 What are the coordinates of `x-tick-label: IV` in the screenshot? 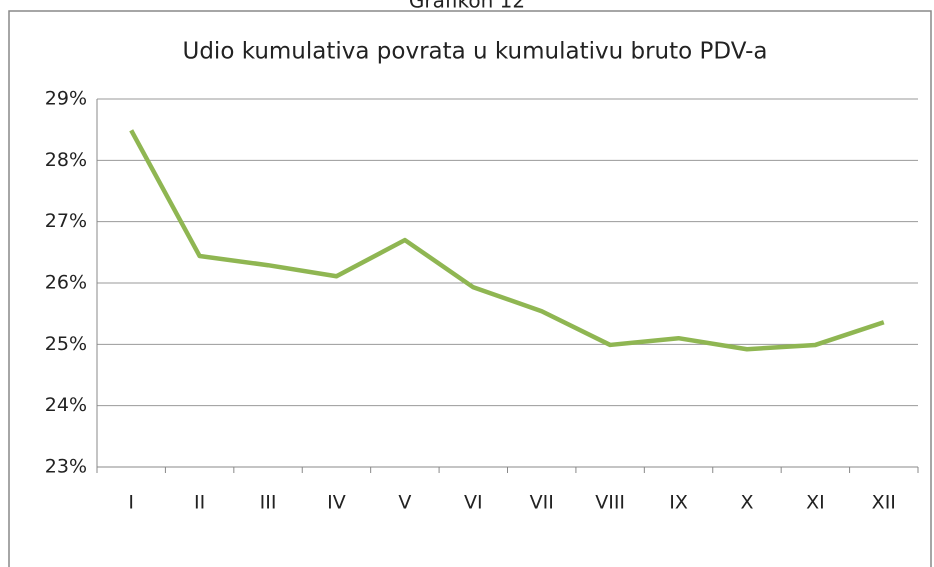 It's located at (336, 503).